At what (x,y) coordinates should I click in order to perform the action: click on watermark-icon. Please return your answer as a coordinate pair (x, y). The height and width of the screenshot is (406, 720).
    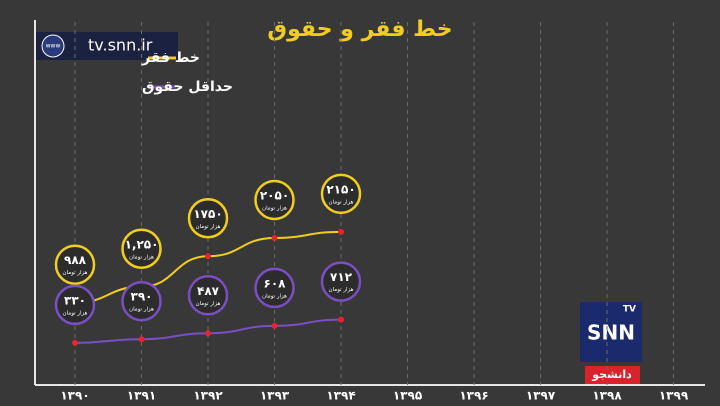
    Looking at the image, I should click on (53, 46).